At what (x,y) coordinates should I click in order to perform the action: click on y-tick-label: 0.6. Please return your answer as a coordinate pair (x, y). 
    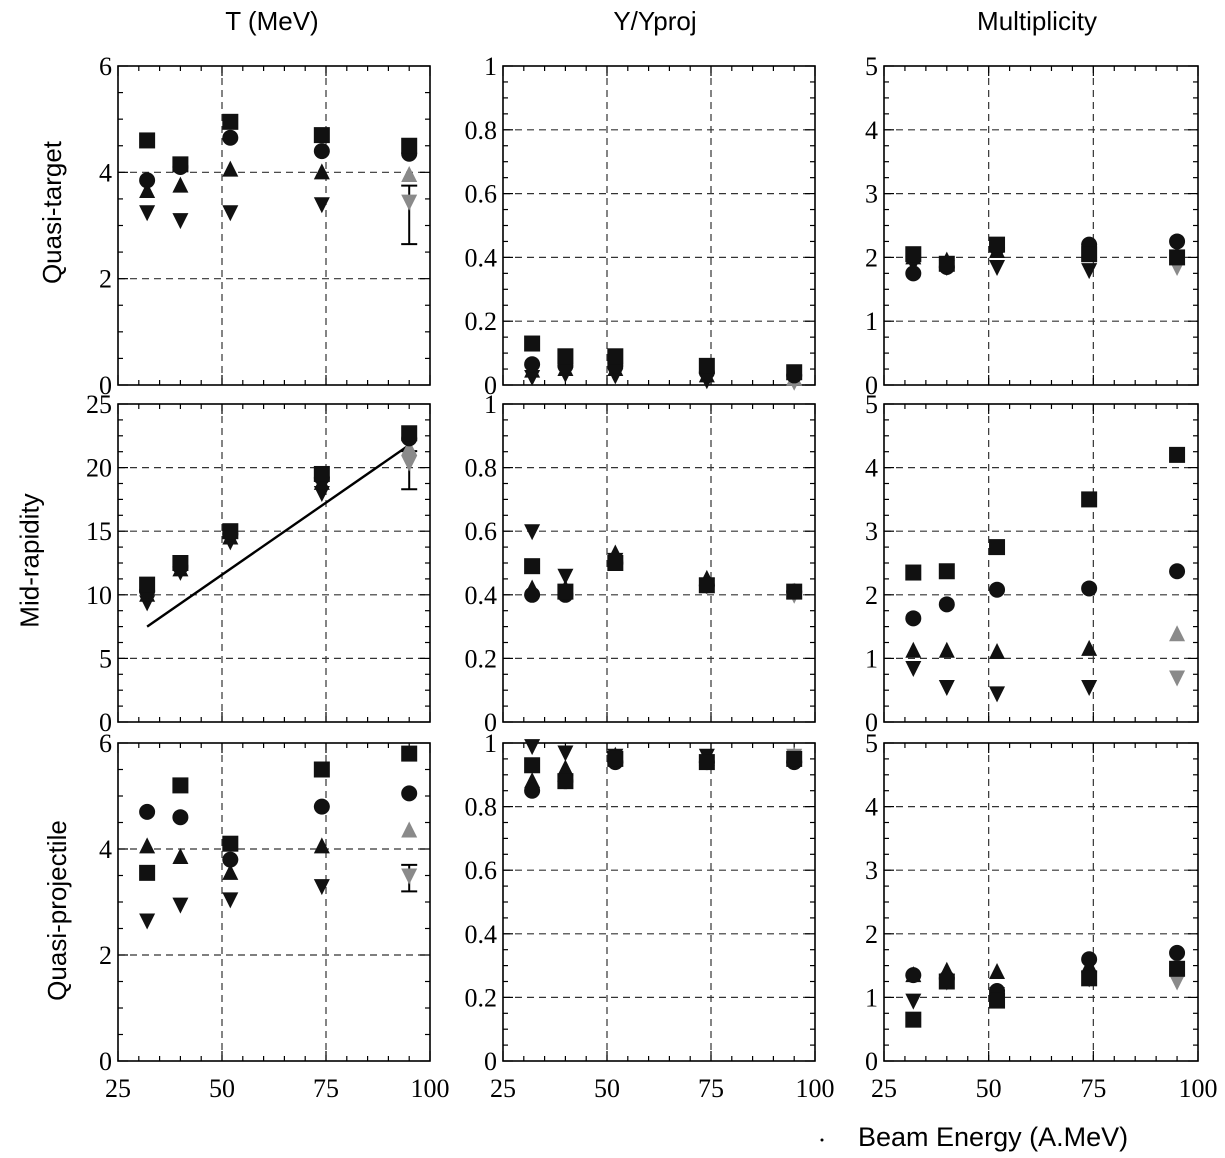
    Looking at the image, I should click on (481, 531).